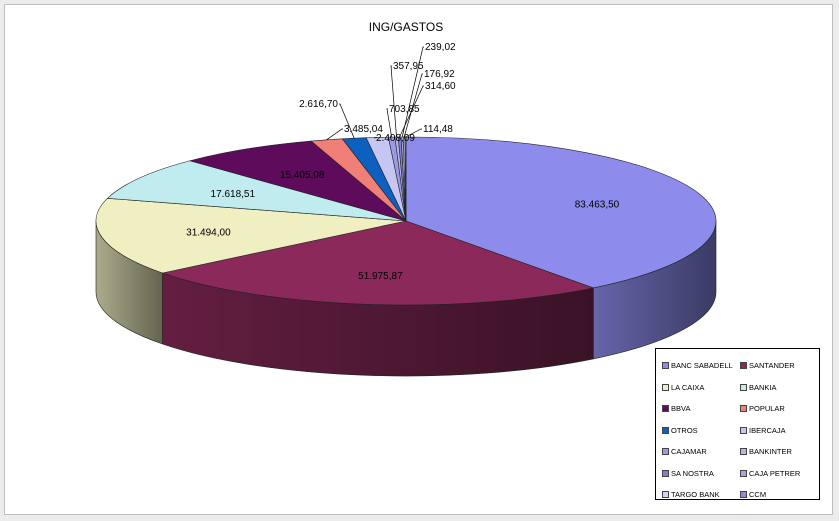 The height and width of the screenshot is (521, 839). Describe the element at coordinates (701, 409) in the screenshot. I see `legend-item: BBVA` at that location.